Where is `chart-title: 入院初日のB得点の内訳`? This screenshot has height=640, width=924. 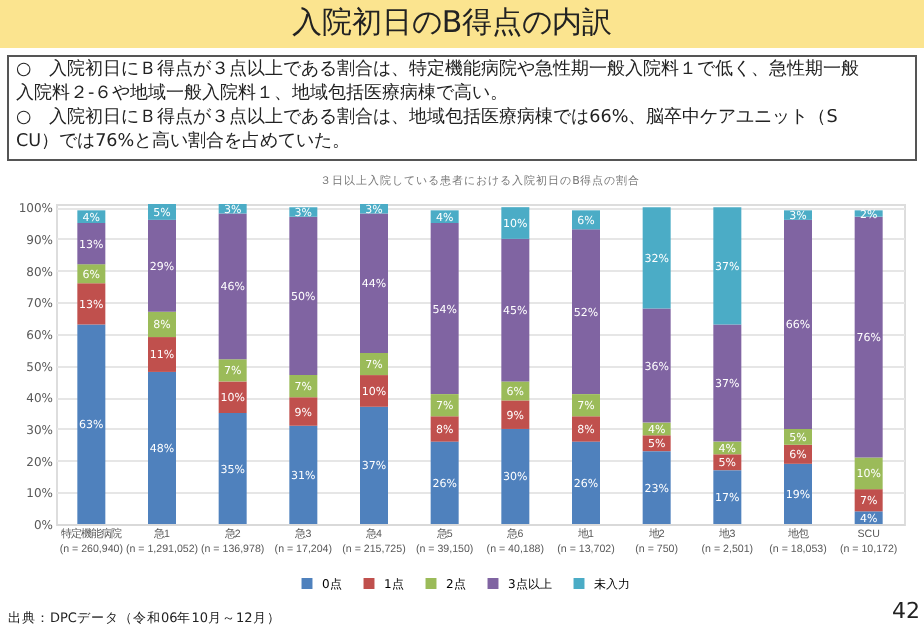
chart-title: 入院初日のB得点の内訳 is located at coordinates (452, 22).